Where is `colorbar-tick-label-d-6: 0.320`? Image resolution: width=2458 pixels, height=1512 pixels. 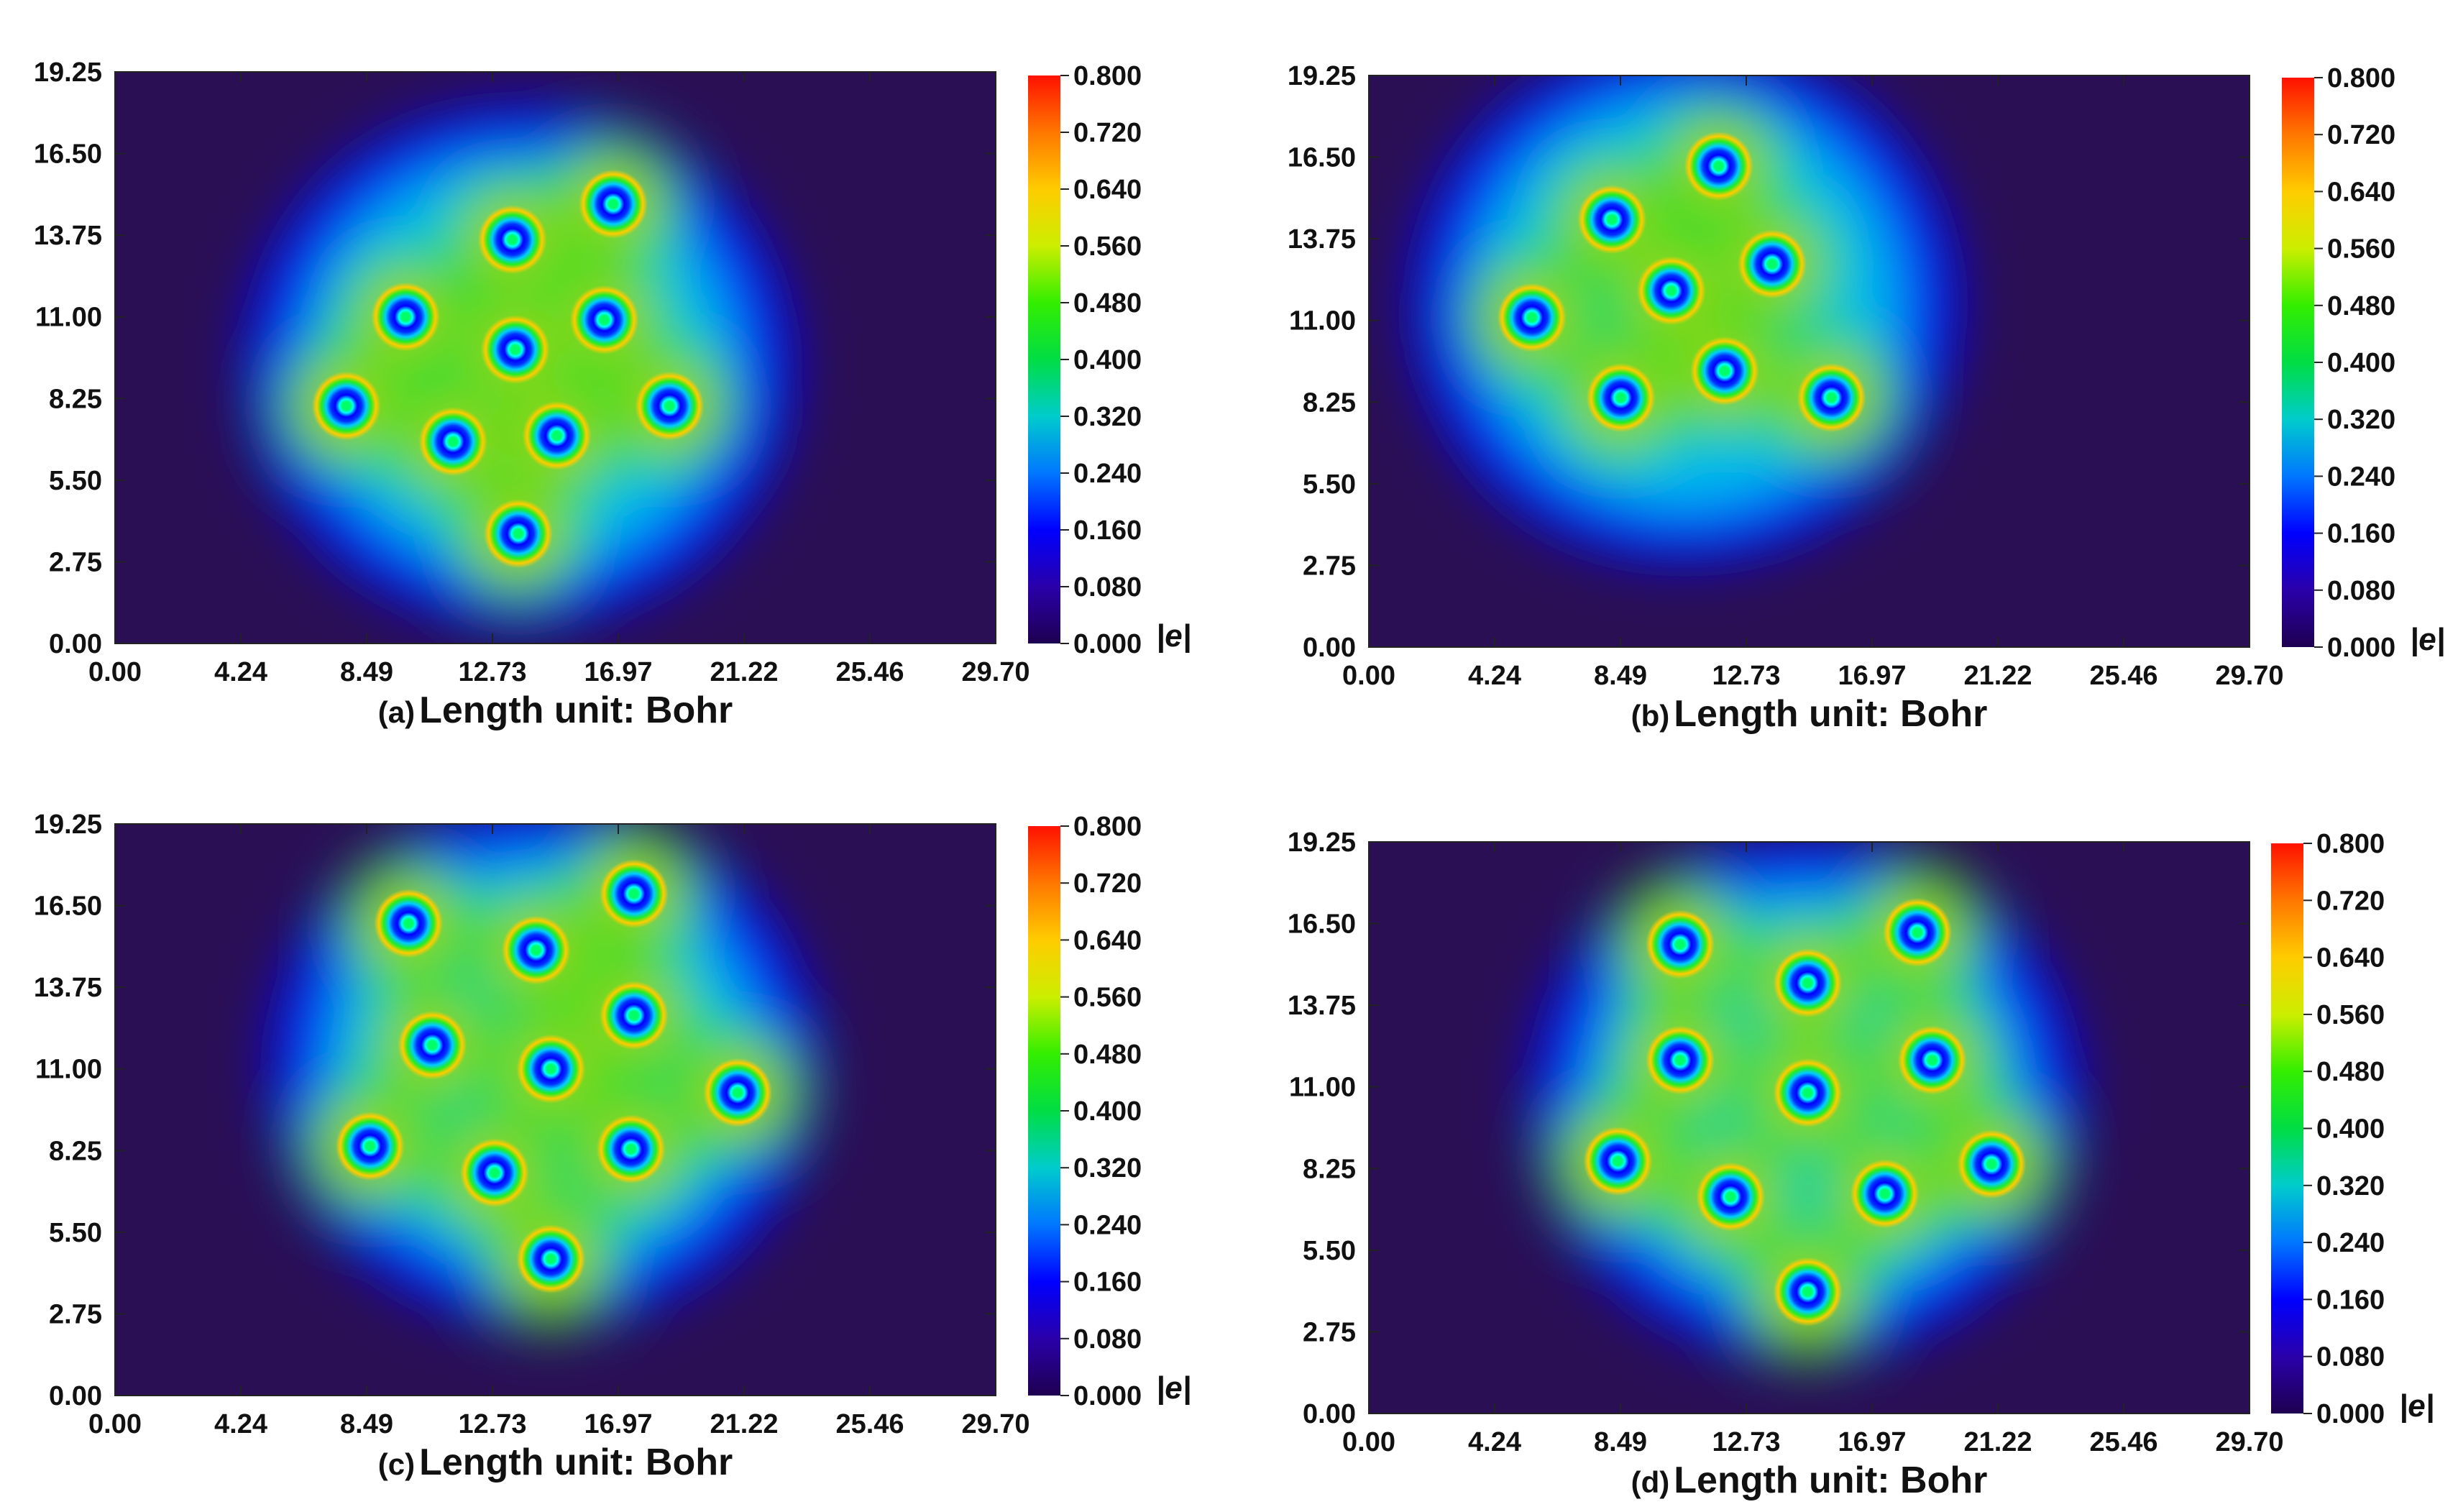 colorbar-tick-label-d-6: 0.320 is located at coordinates (2350, 1186).